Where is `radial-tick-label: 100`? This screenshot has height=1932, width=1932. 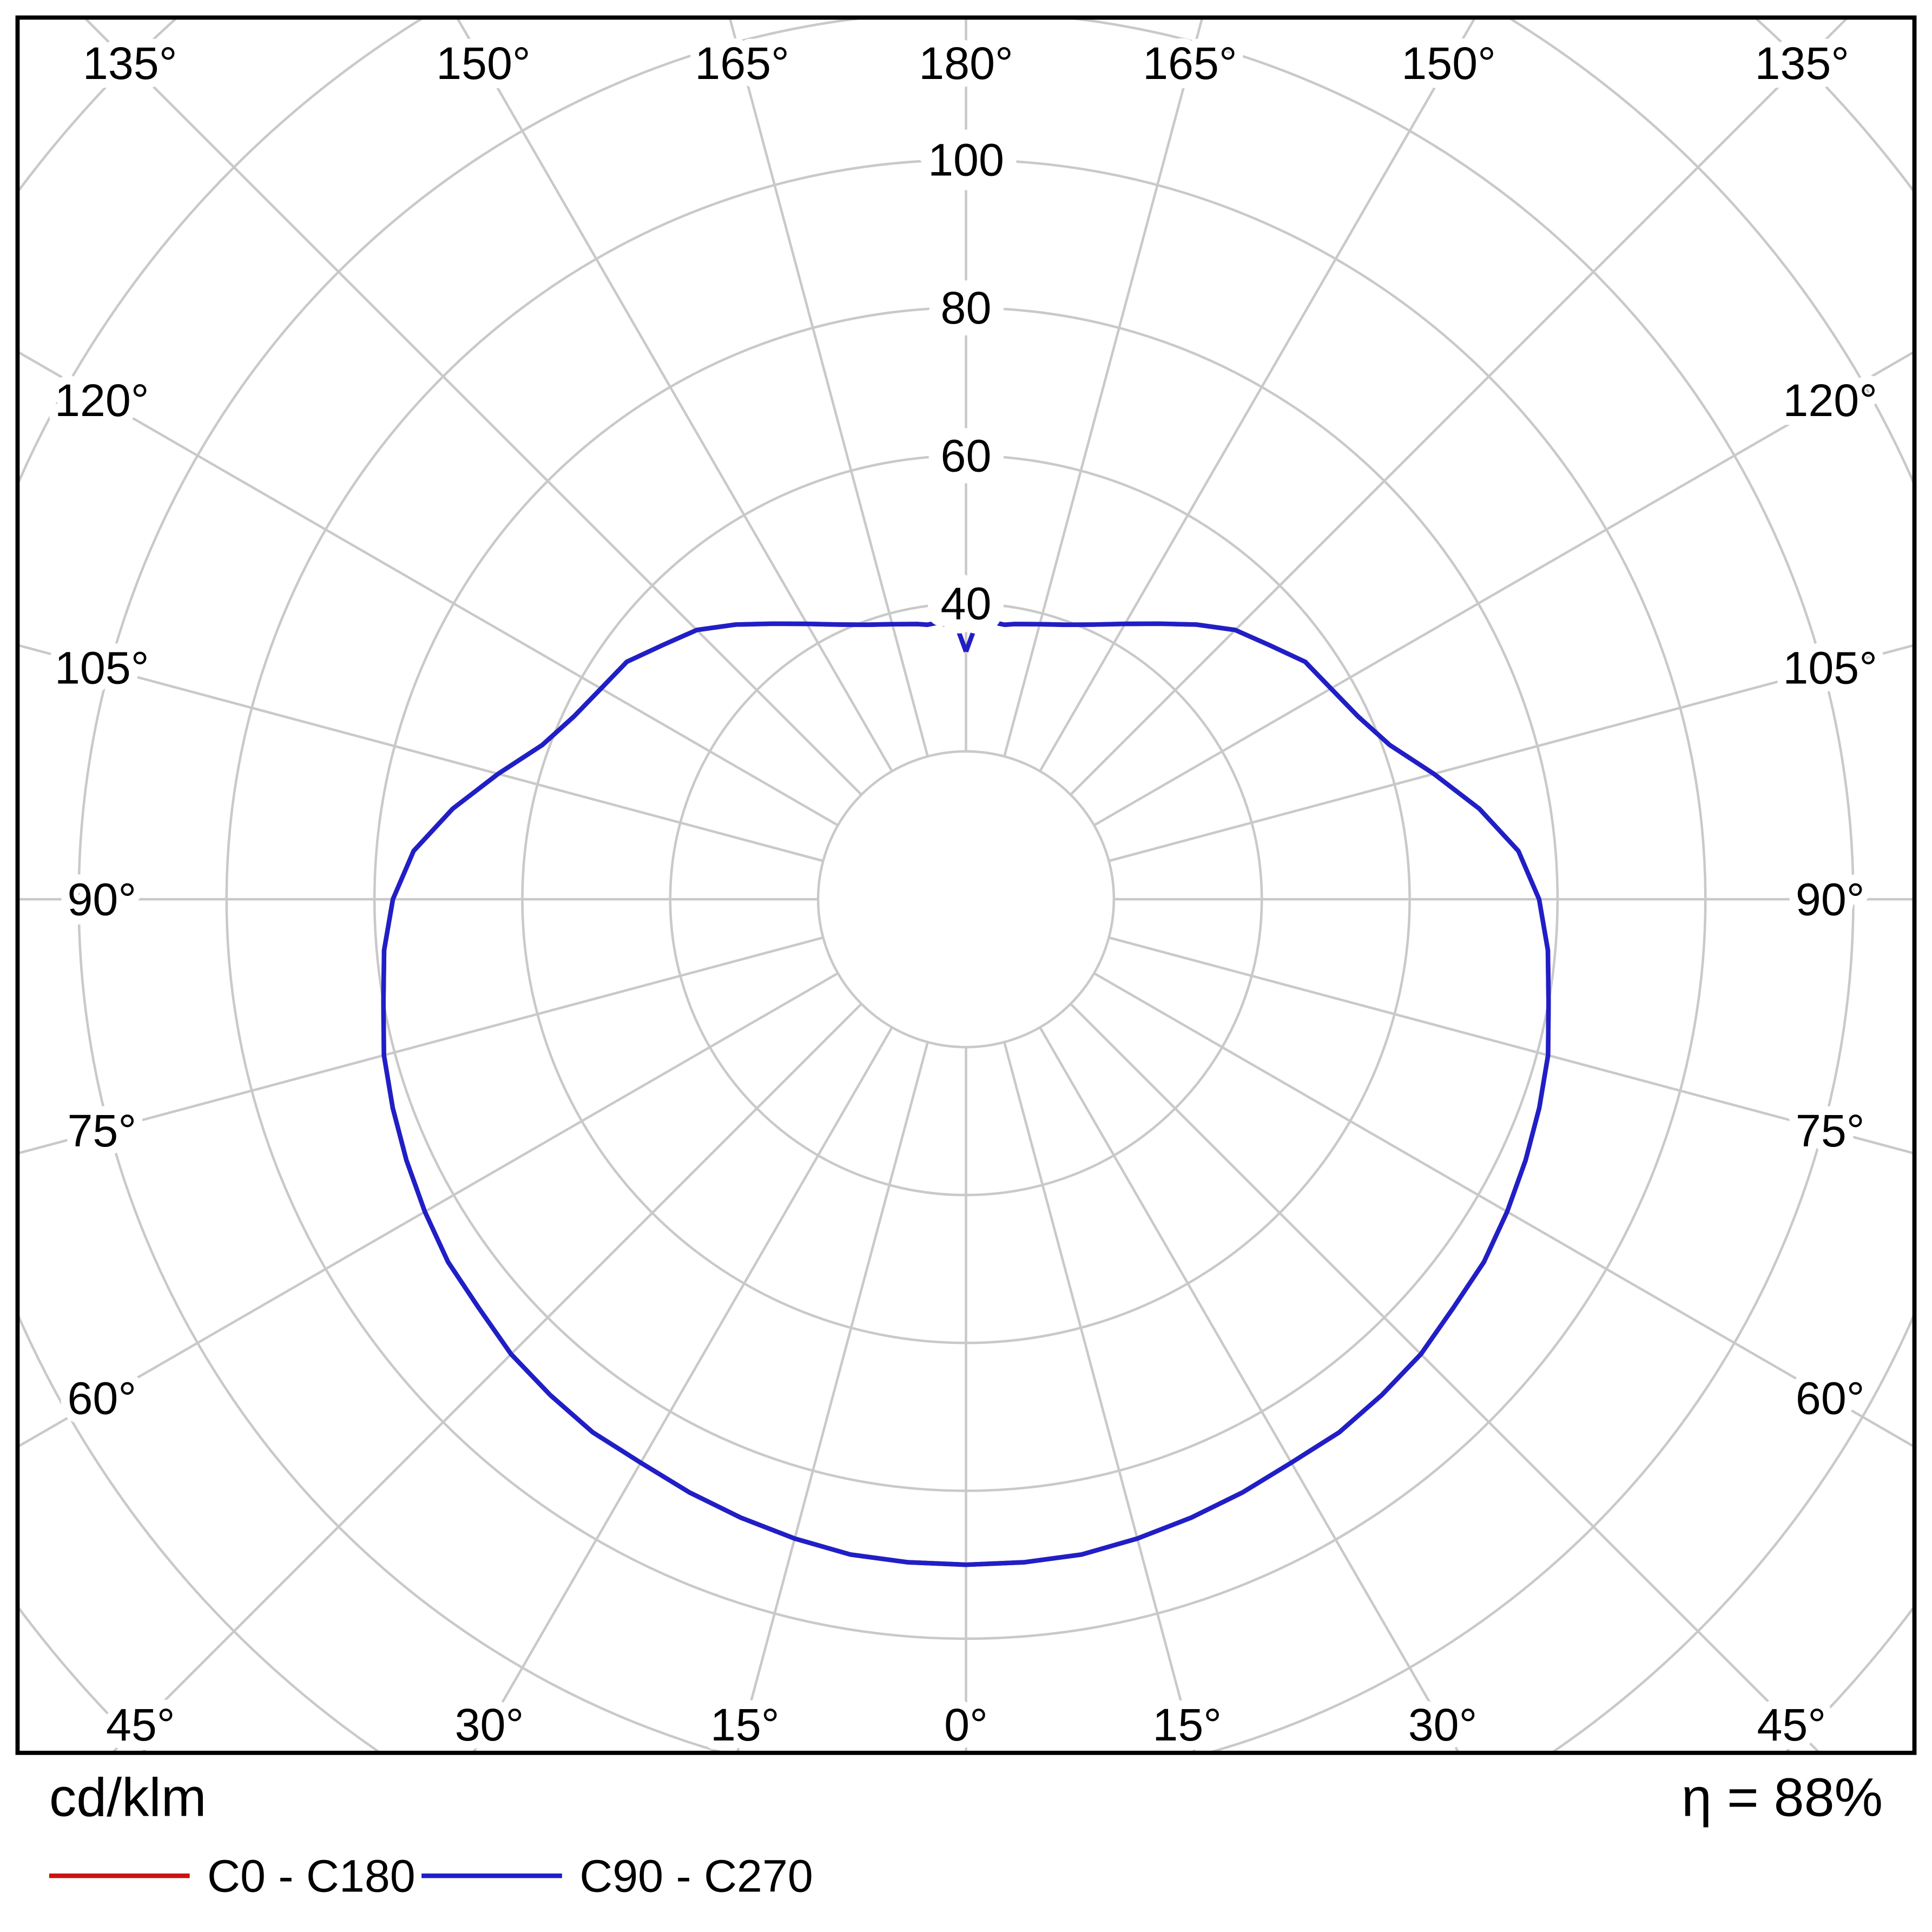
radial-tick-label: 100 is located at coordinates (966, 160).